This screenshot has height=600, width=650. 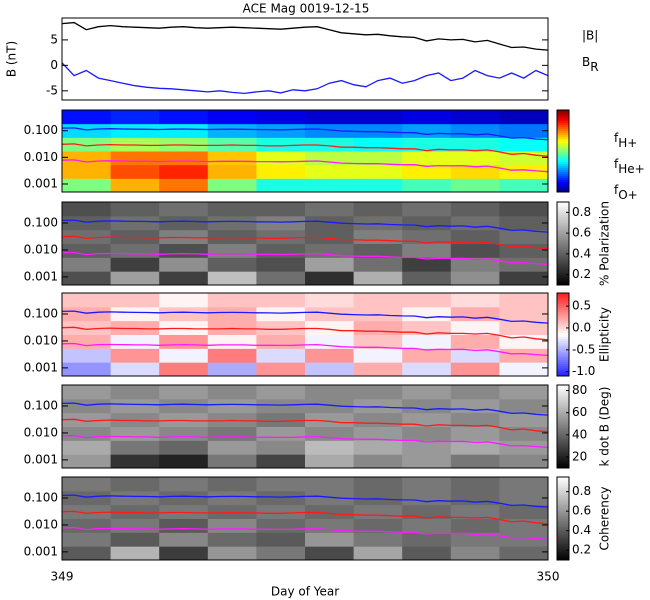 What do you see at coordinates (548, 577) in the screenshot?
I see `x-tick-label: 350` at bounding box center [548, 577].